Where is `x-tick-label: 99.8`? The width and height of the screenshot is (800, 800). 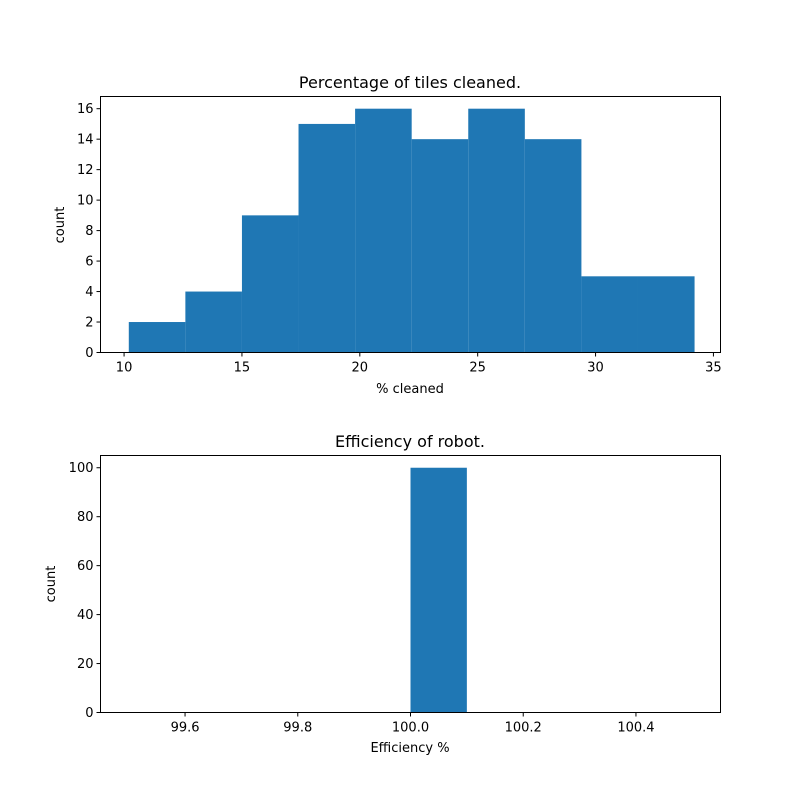 x-tick-label: 99.8 is located at coordinates (297, 728).